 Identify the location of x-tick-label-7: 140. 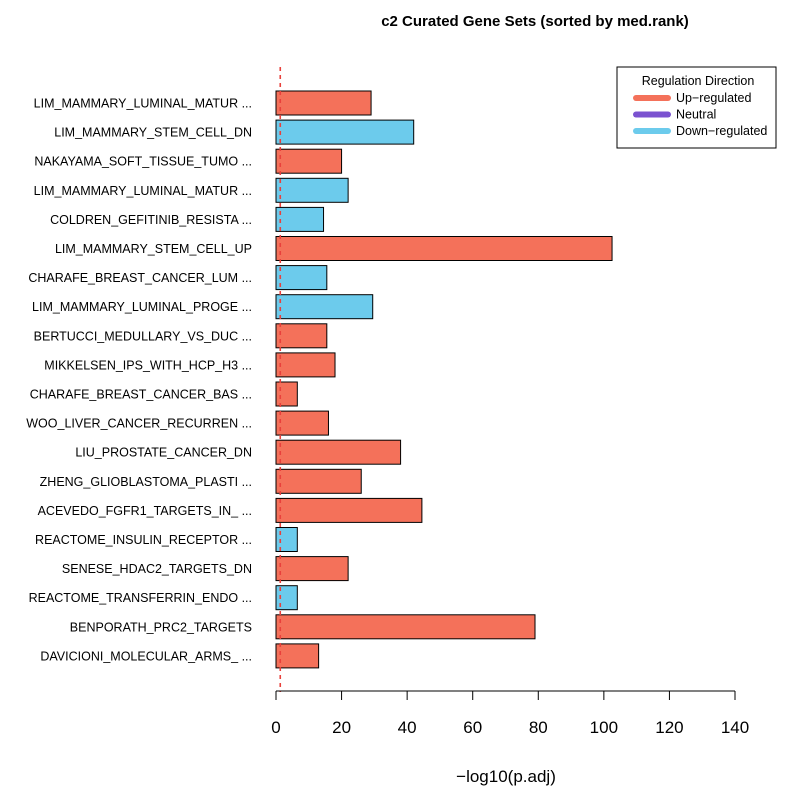
(735, 727).